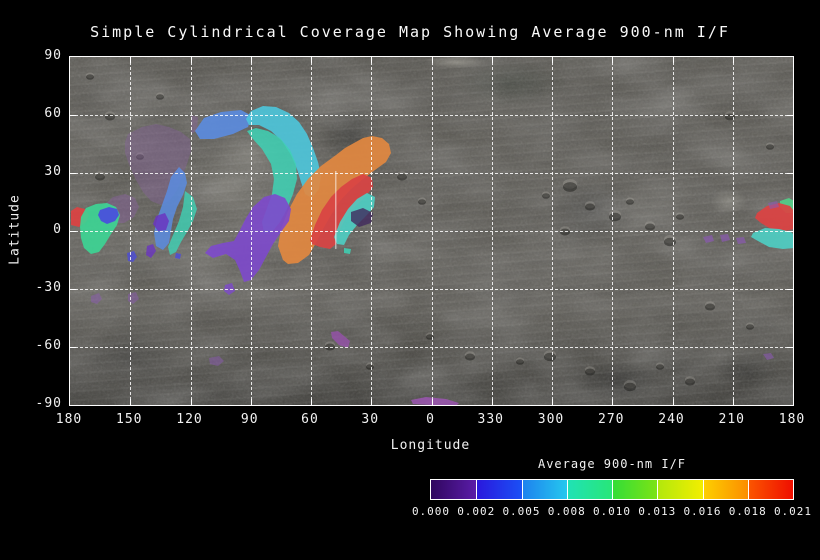  What do you see at coordinates (336, 210) in the screenshot?
I see `coverage-region-seam-line` at bounding box center [336, 210].